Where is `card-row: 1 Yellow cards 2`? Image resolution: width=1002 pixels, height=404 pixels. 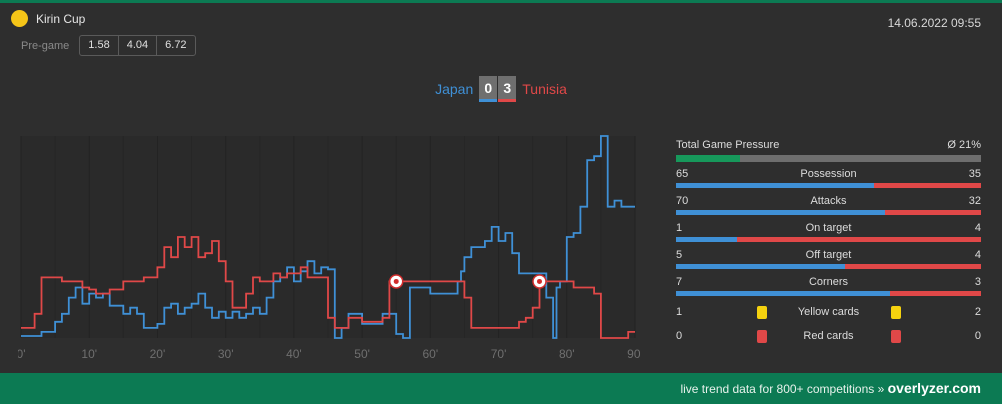 card-row: 1 Yellow cards 2 is located at coordinates (828, 312).